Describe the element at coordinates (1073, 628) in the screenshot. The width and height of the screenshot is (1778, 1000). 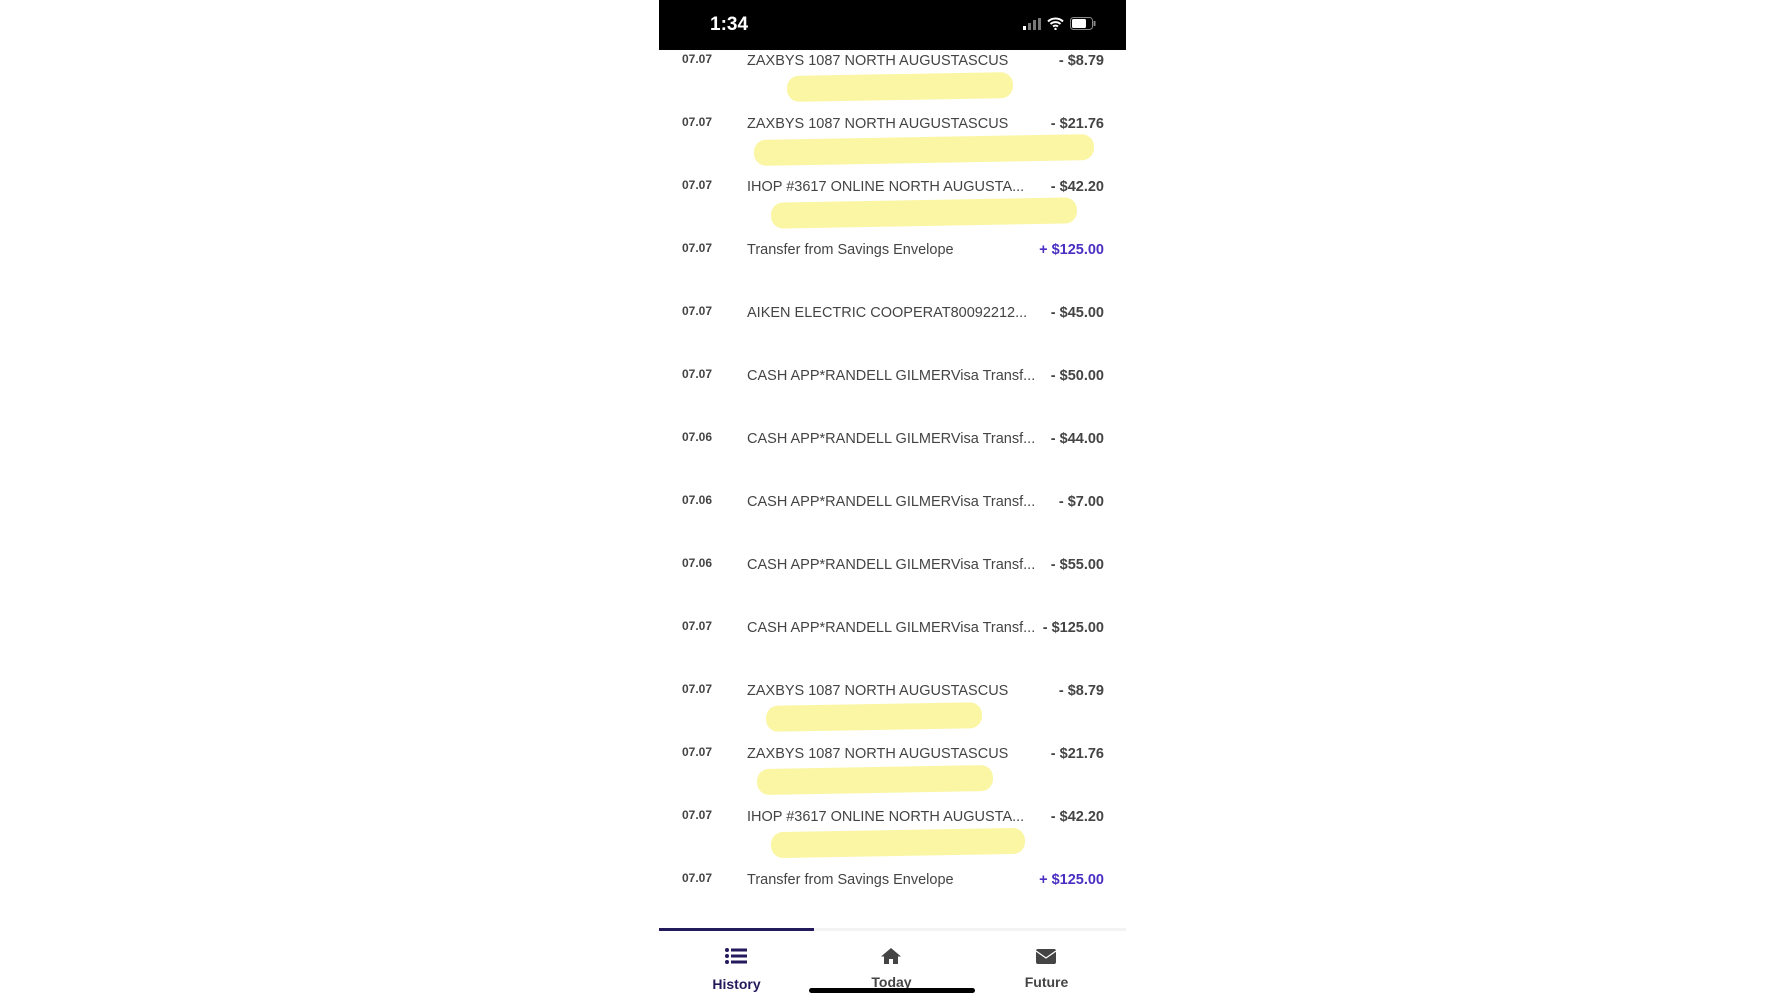
I see `transaction-amount: - $125.00` at that location.